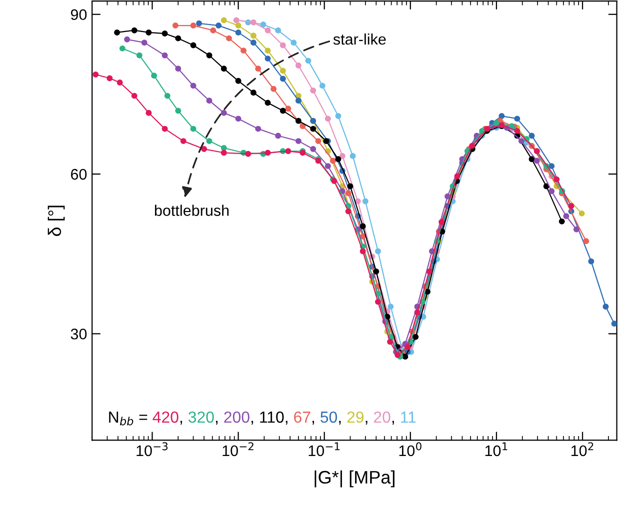 Image resolution: width=618 pixels, height=531 pixels. Describe the element at coordinates (201, 417) in the screenshot. I see `text: 320` at that location.